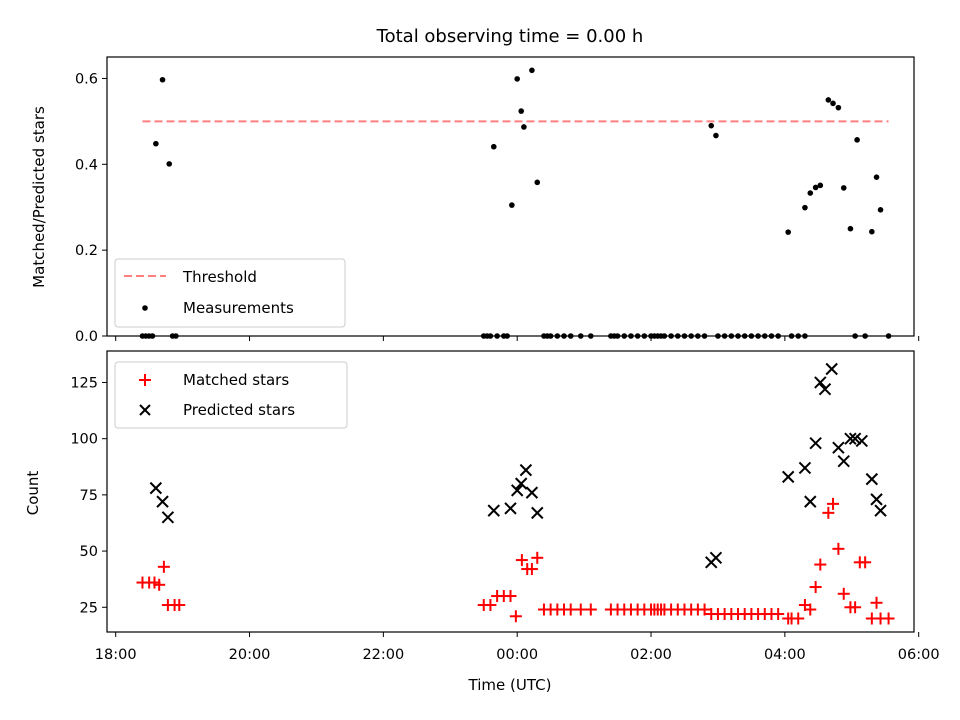 This screenshot has width=960, height=720. Describe the element at coordinates (383, 655) in the screenshot. I see `bottom-x-tick-label: 22:00` at that location.